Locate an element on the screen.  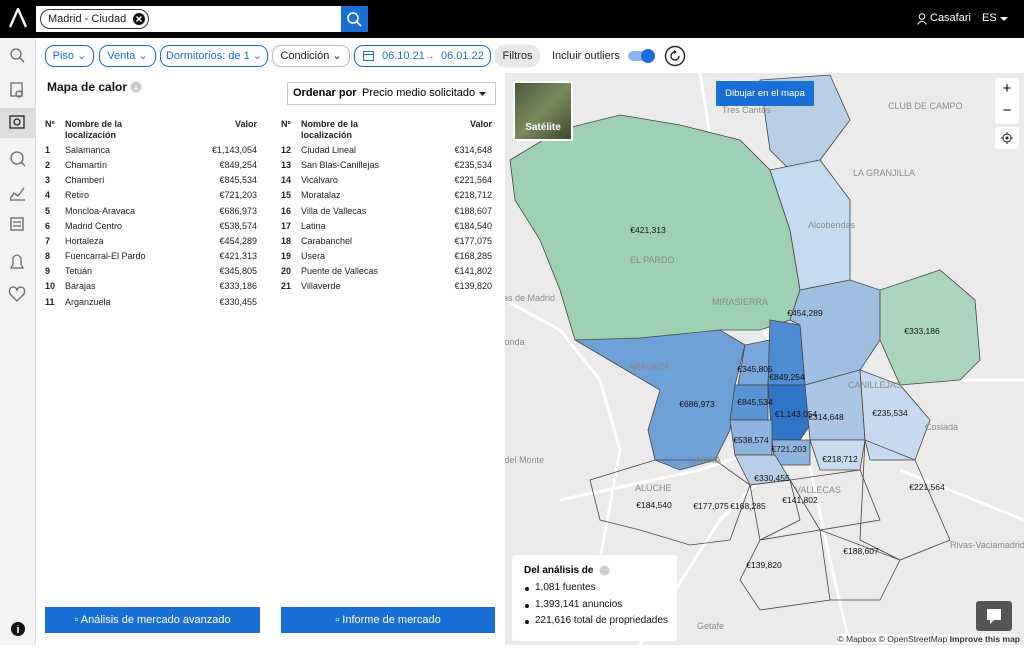
outliers-toggle is located at coordinates (642, 56).